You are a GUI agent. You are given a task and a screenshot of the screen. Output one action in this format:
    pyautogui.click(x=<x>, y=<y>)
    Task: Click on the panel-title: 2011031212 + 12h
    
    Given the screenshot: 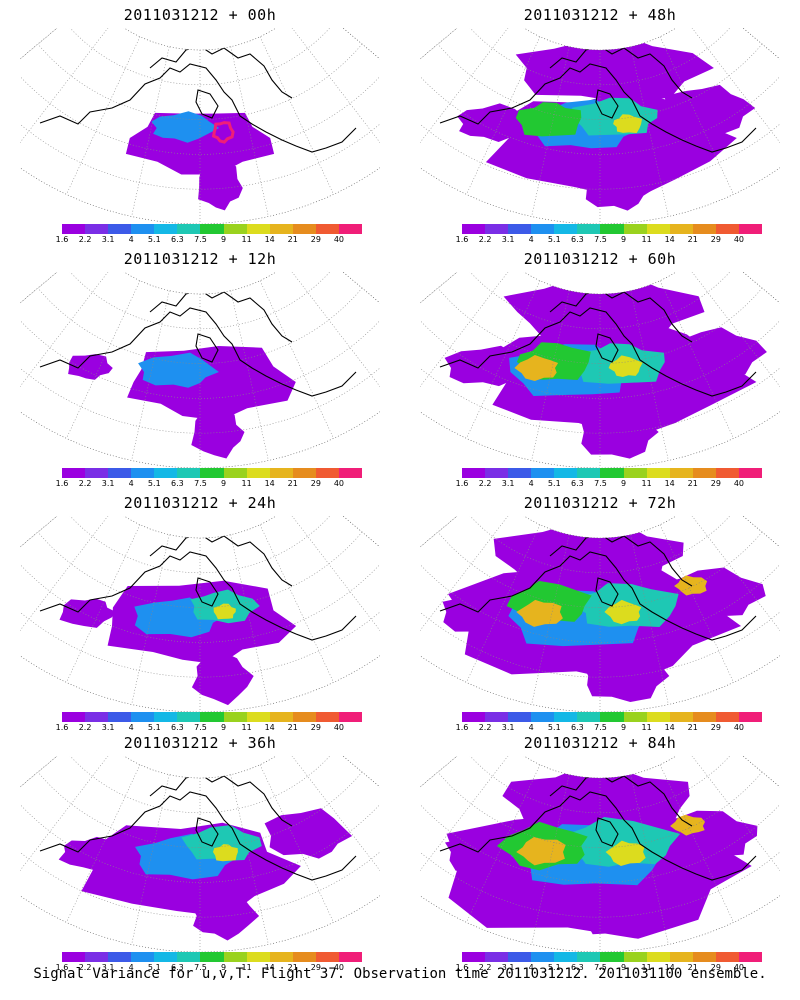 What is the action you would take?
    pyautogui.click(x=200, y=259)
    